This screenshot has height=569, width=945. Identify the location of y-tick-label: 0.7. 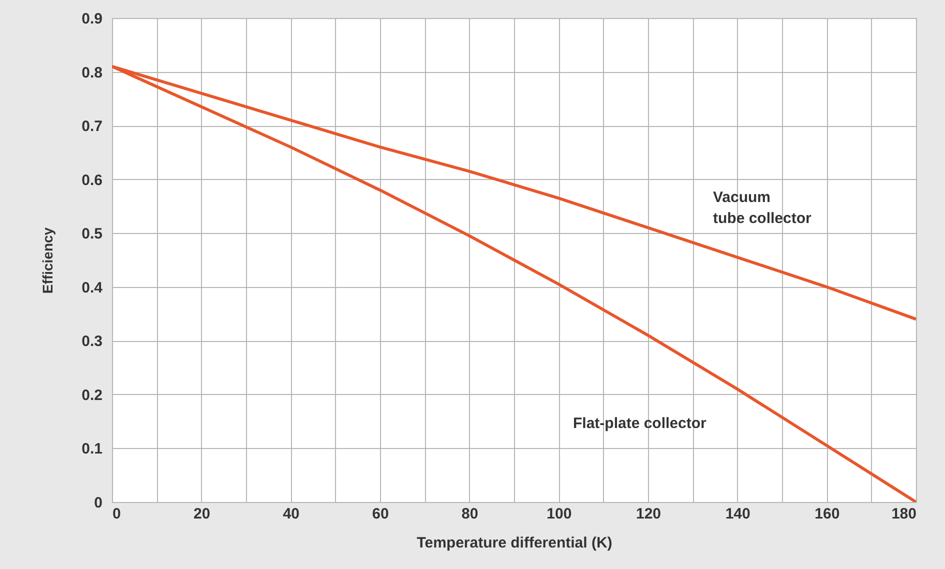
(92, 127).